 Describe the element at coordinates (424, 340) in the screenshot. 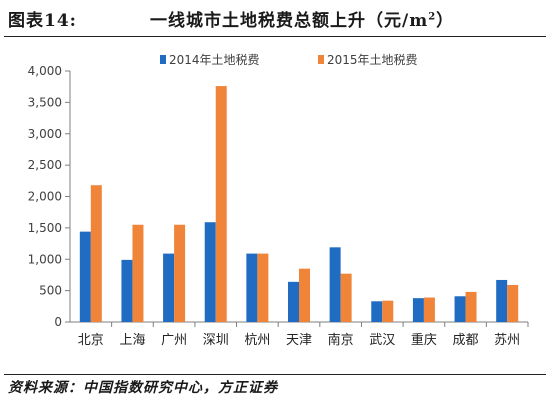

I see `x-tick-label: 重庆` at that location.